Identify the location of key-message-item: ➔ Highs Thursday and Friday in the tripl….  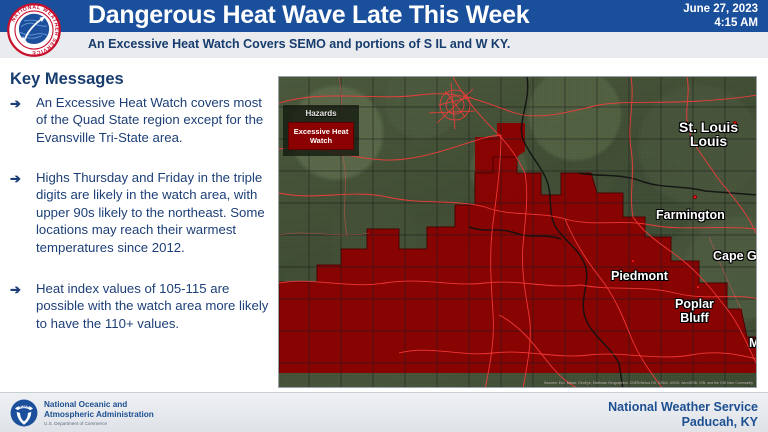
(141, 212).